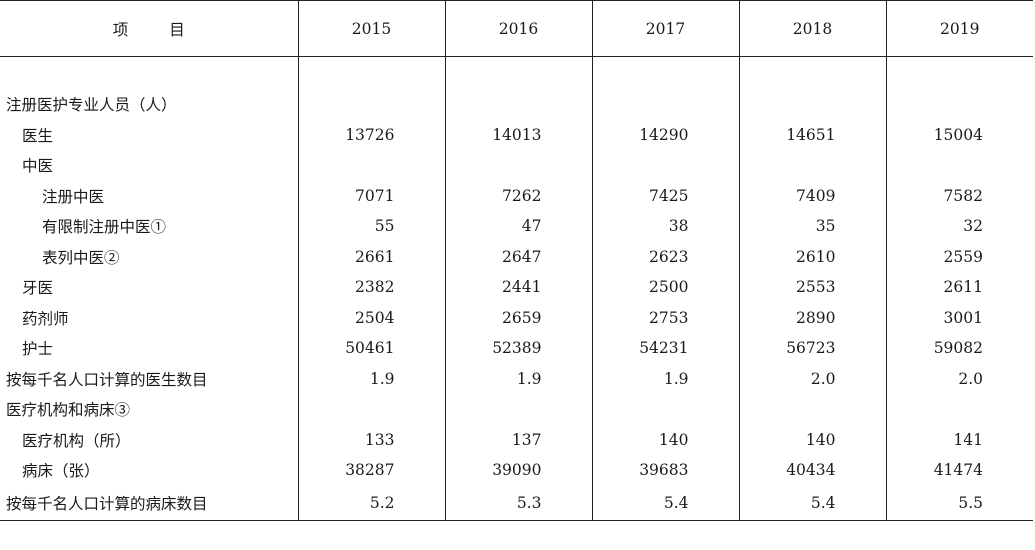 This screenshot has height=550, width=1035. Describe the element at coordinates (45, 318) in the screenshot. I see `row-label: 药剂师` at that location.